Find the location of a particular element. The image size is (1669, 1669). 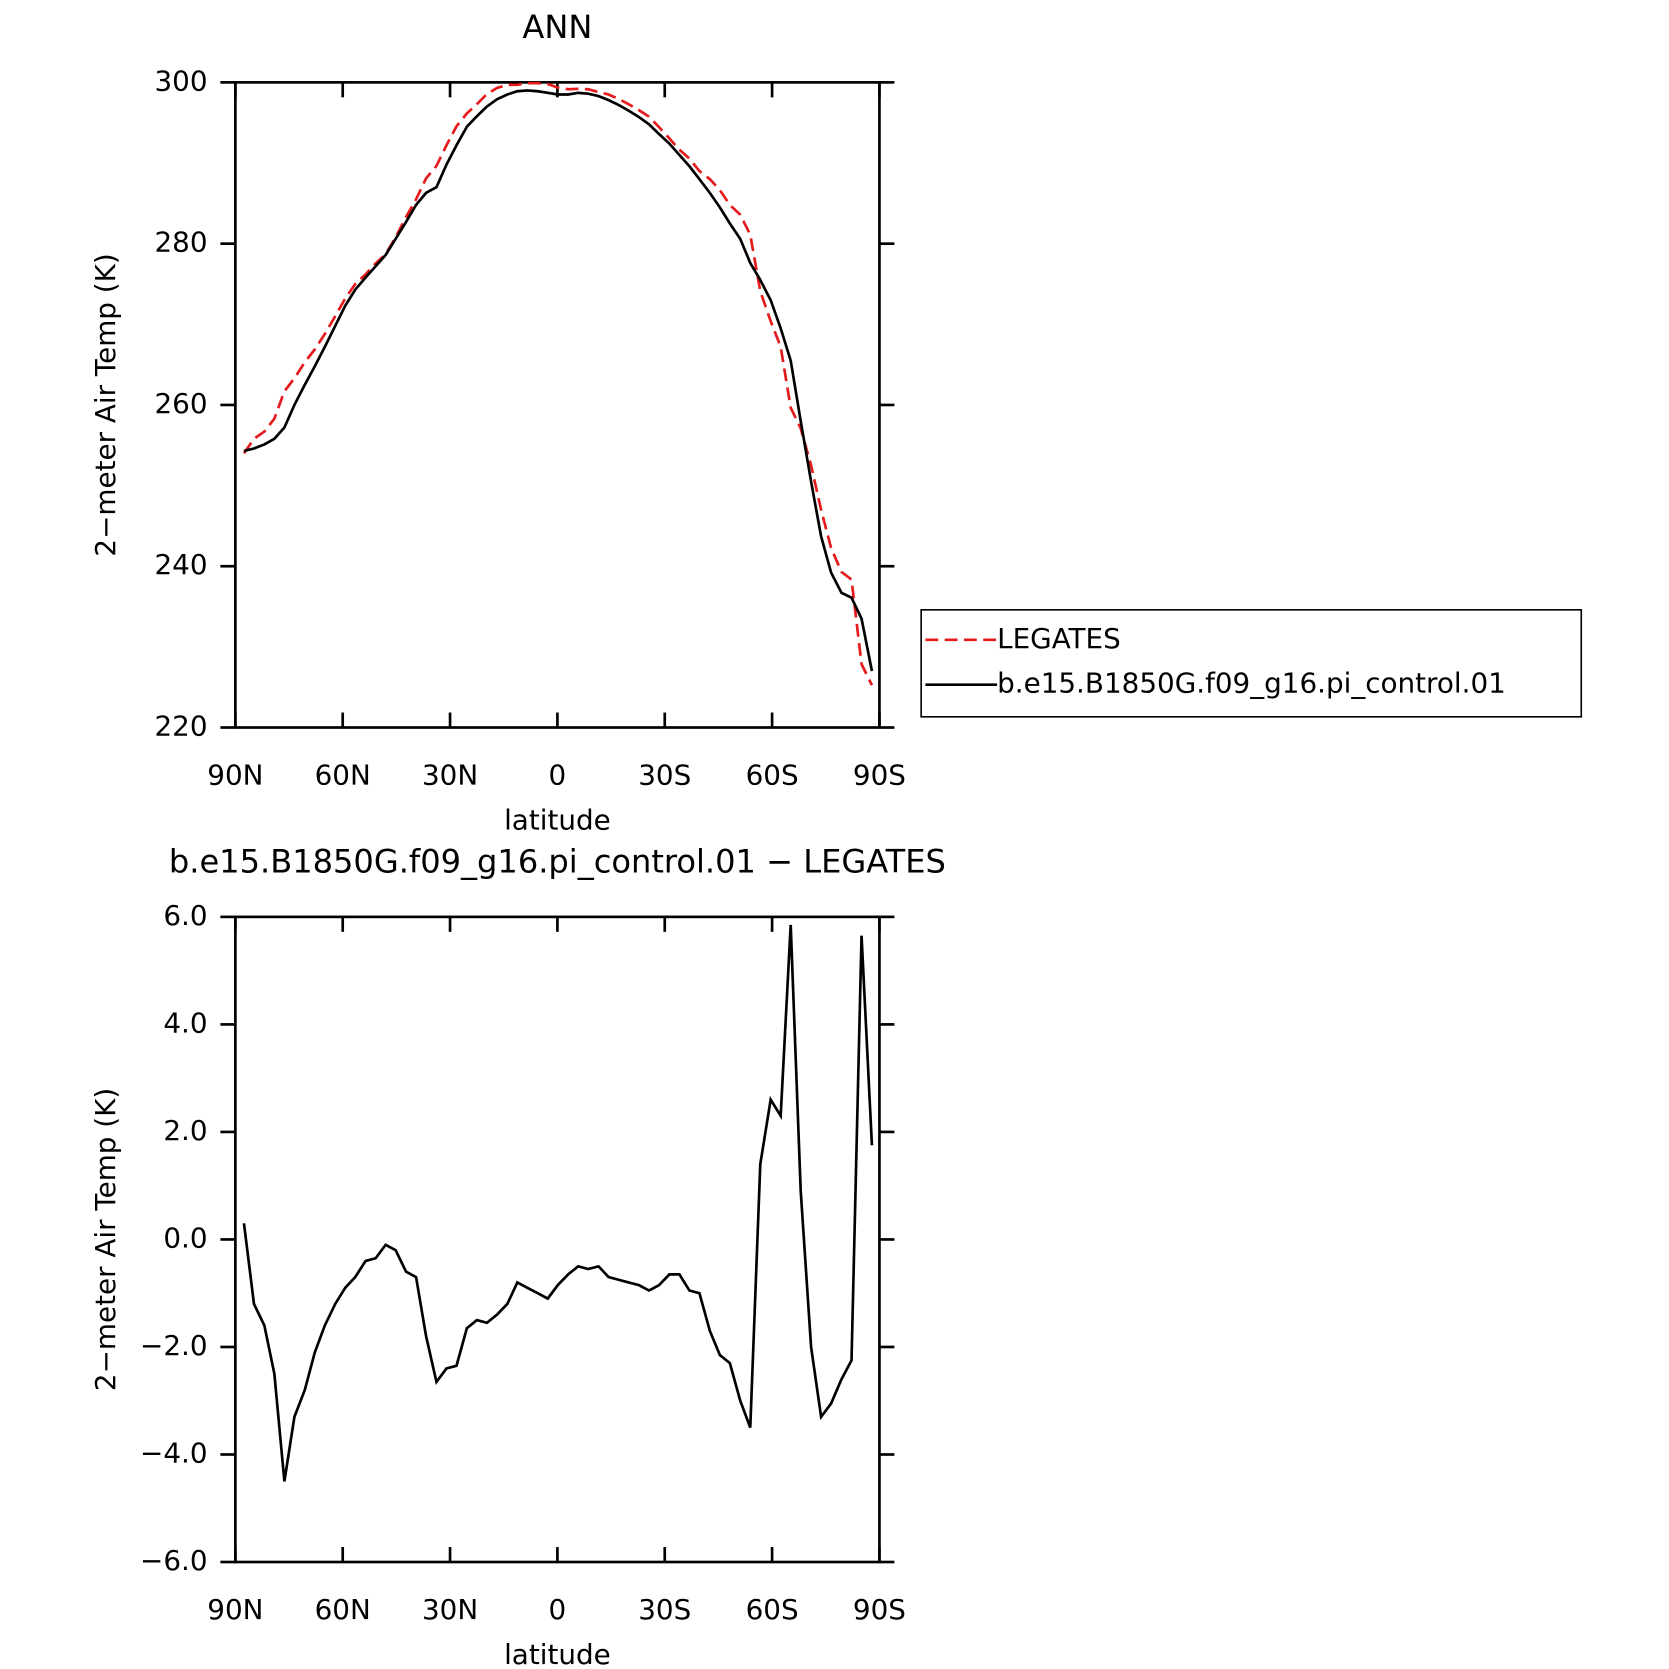

y-tick-label: 260 is located at coordinates (180, 403).